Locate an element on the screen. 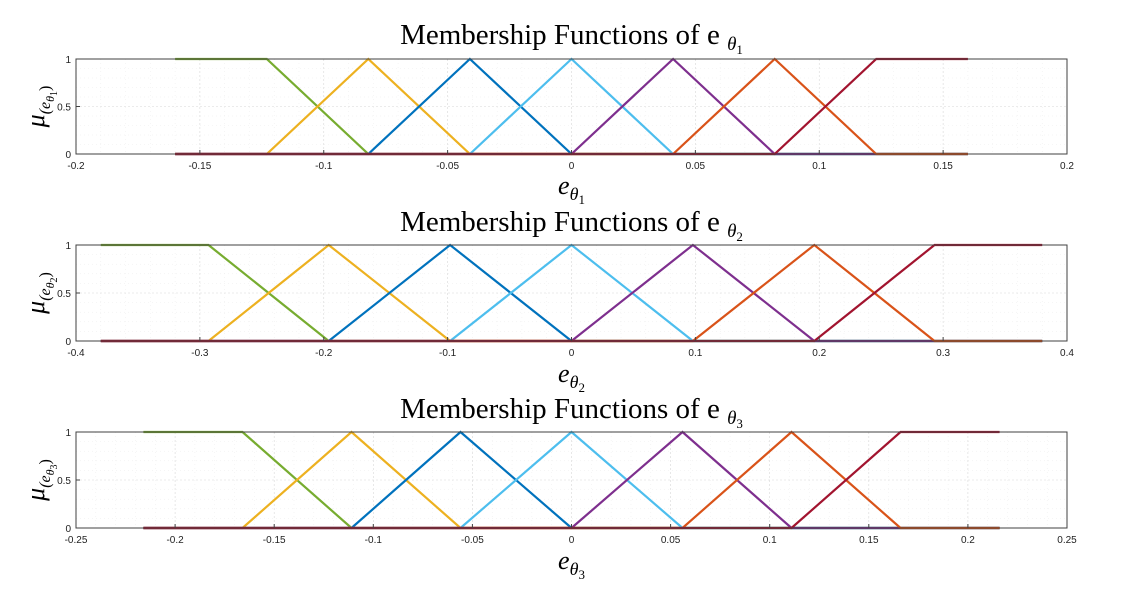  x-tick-label: 0.25 is located at coordinates (1067, 540).